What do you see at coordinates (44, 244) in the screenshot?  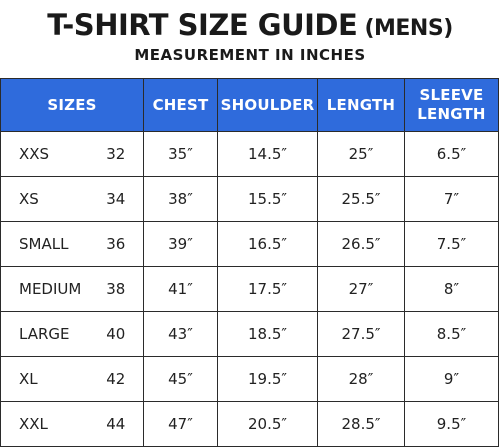 I see `cell-size: SMALL` at bounding box center [44, 244].